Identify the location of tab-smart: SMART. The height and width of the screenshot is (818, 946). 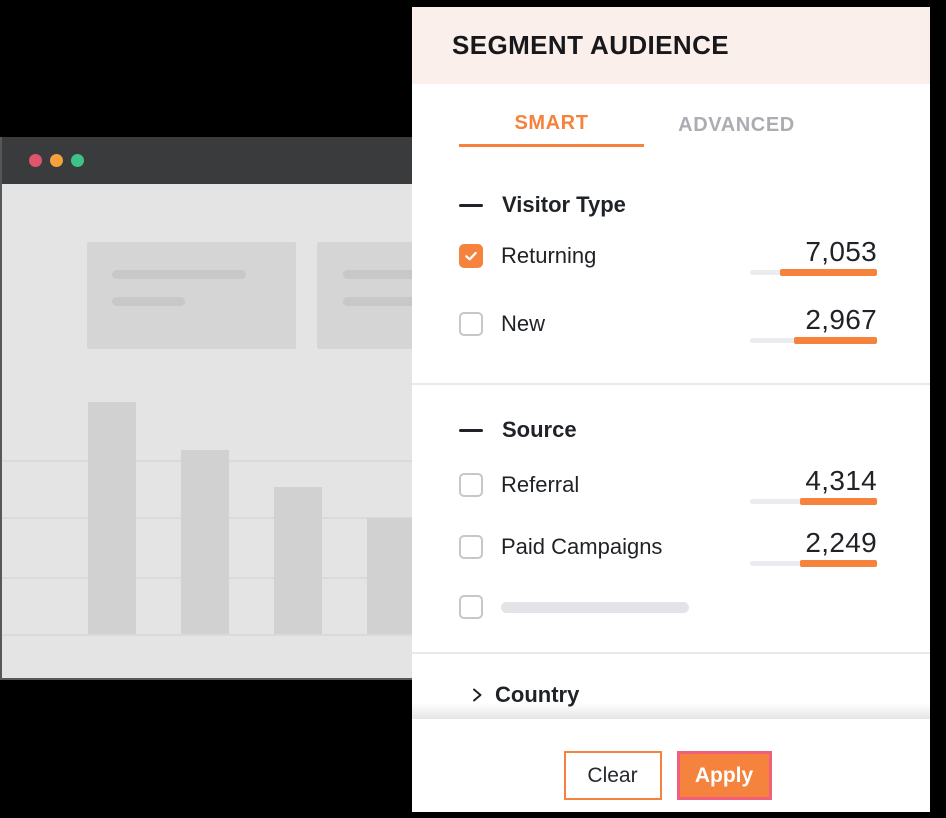
(551, 125).